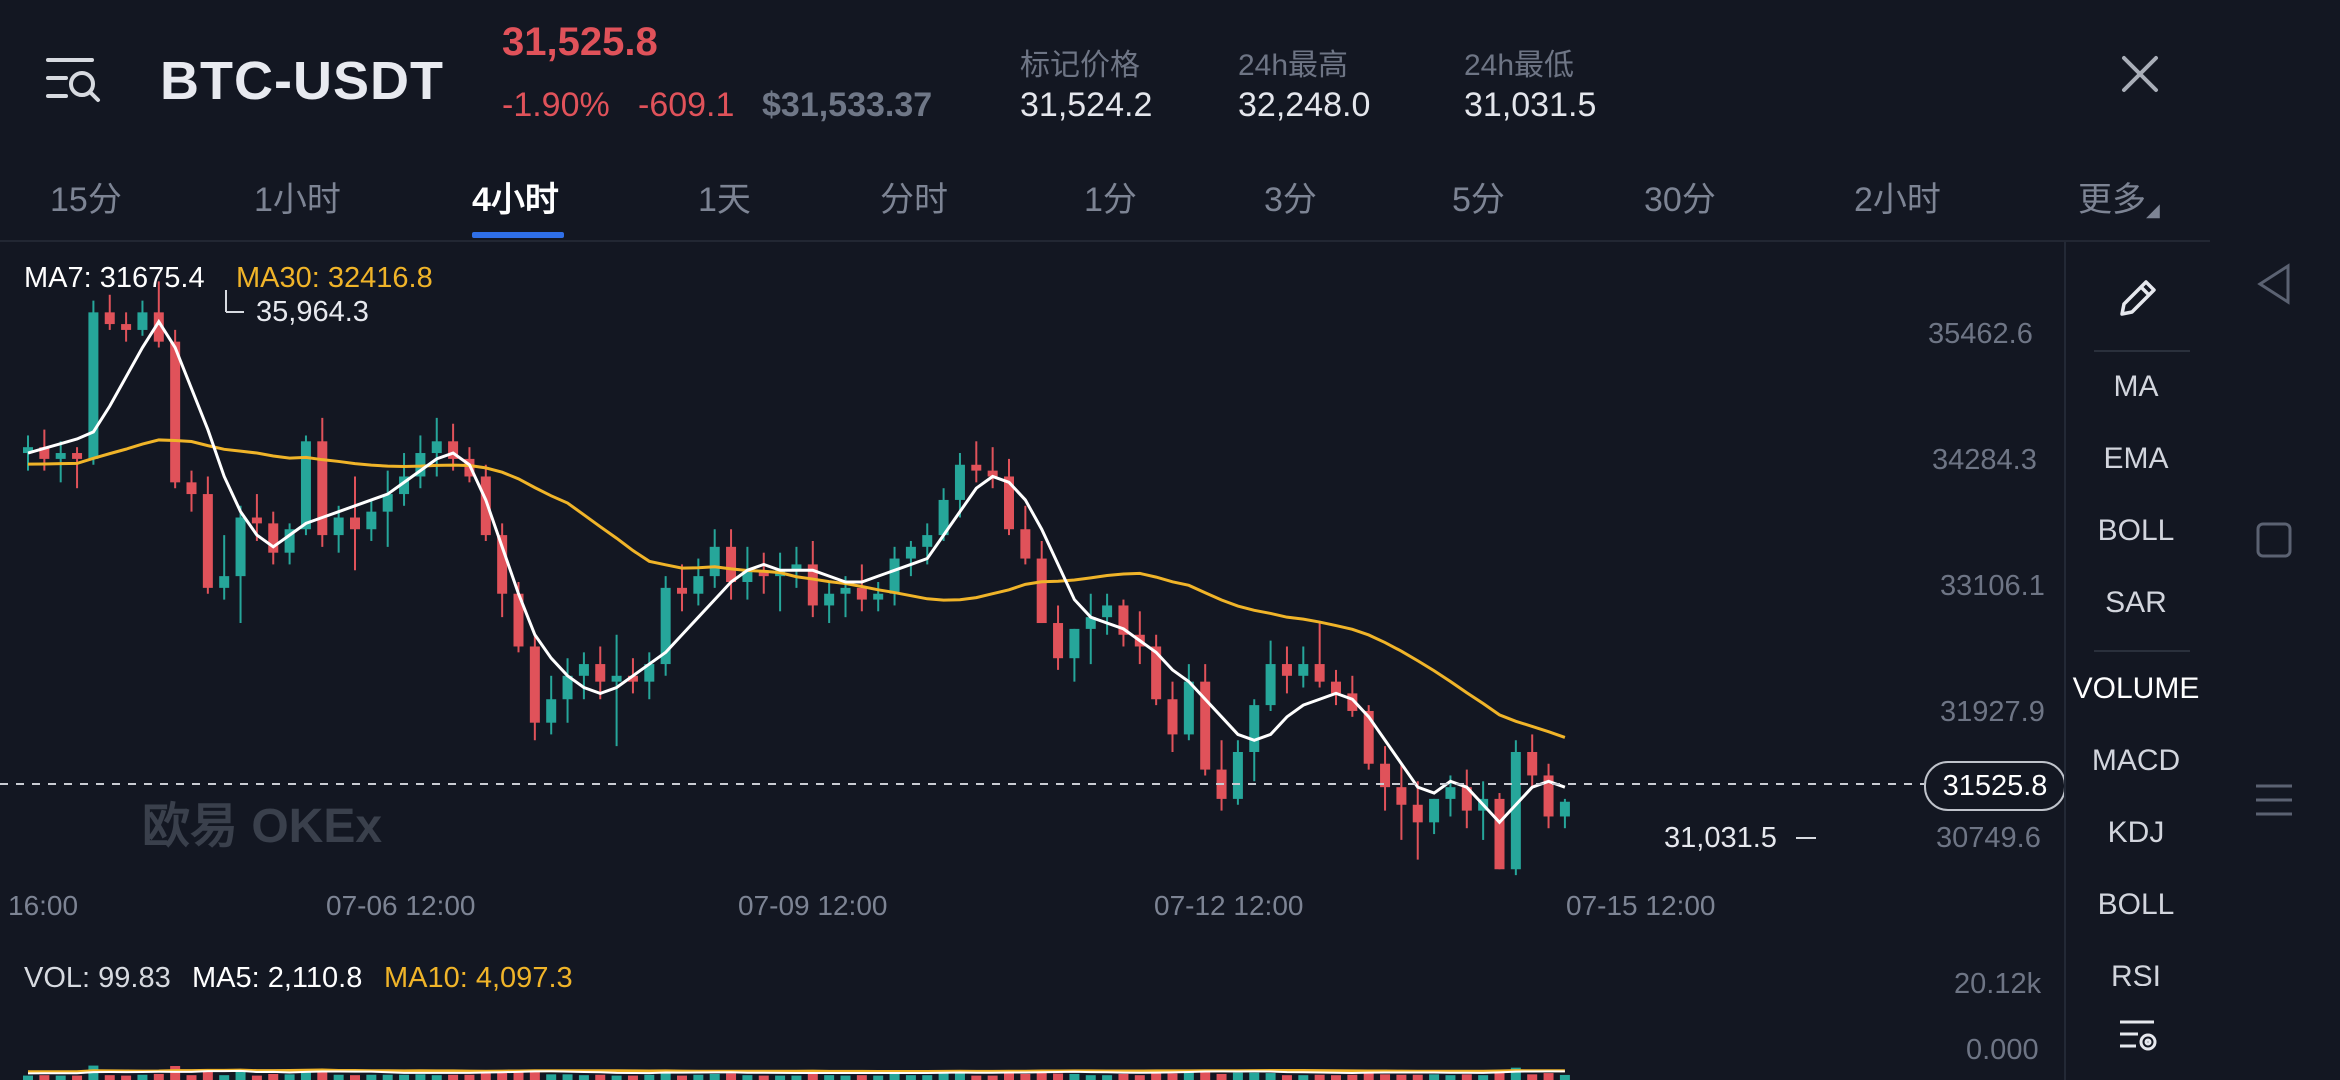 The width and height of the screenshot is (2340, 1080). What do you see at coordinates (2136, 386) in the screenshot?
I see `indicator-ma: MA` at bounding box center [2136, 386].